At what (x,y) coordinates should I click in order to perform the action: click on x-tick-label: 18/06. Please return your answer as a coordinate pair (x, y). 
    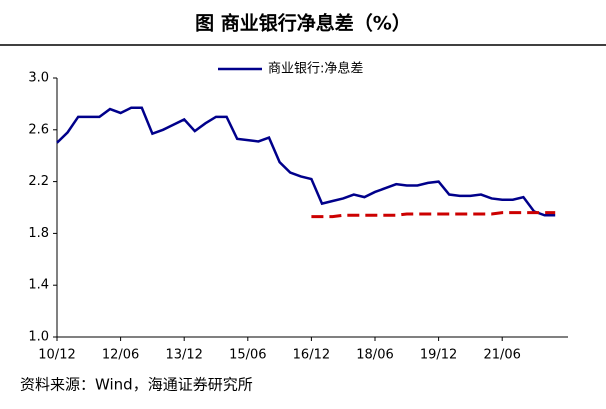
    Looking at the image, I should click on (374, 355).